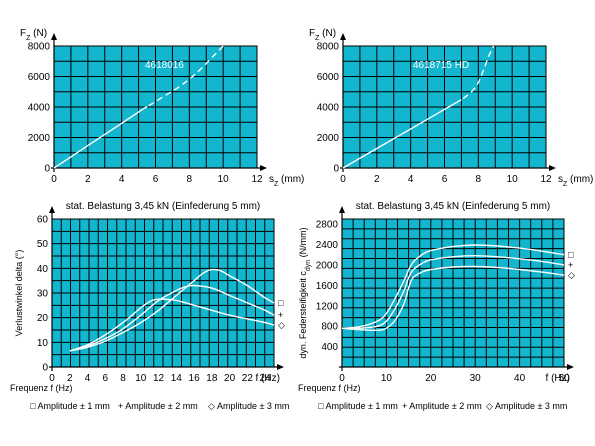 The width and height of the screenshot is (595, 446). What do you see at coordinates (327, 245) in the screenshot?
I see `y-tick-label: 2400` at bounding box center [327, 245].